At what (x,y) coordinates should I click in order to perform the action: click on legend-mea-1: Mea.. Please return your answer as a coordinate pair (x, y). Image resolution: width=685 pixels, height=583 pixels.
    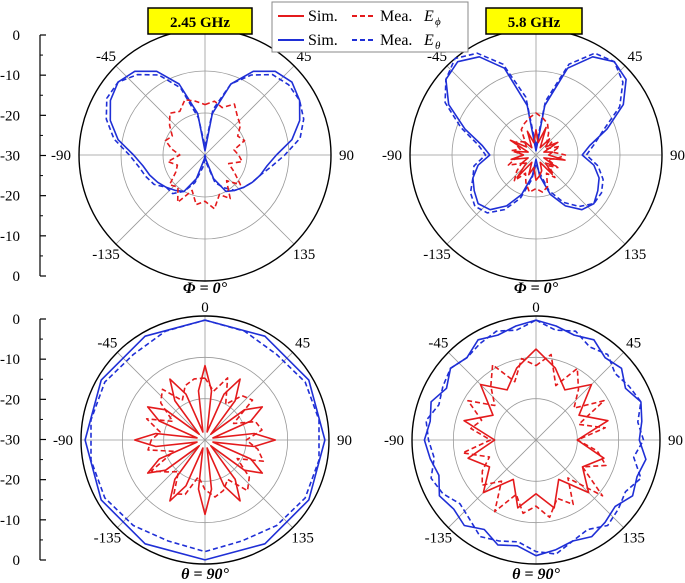
    Looking at the image, I should click on (396, 16).